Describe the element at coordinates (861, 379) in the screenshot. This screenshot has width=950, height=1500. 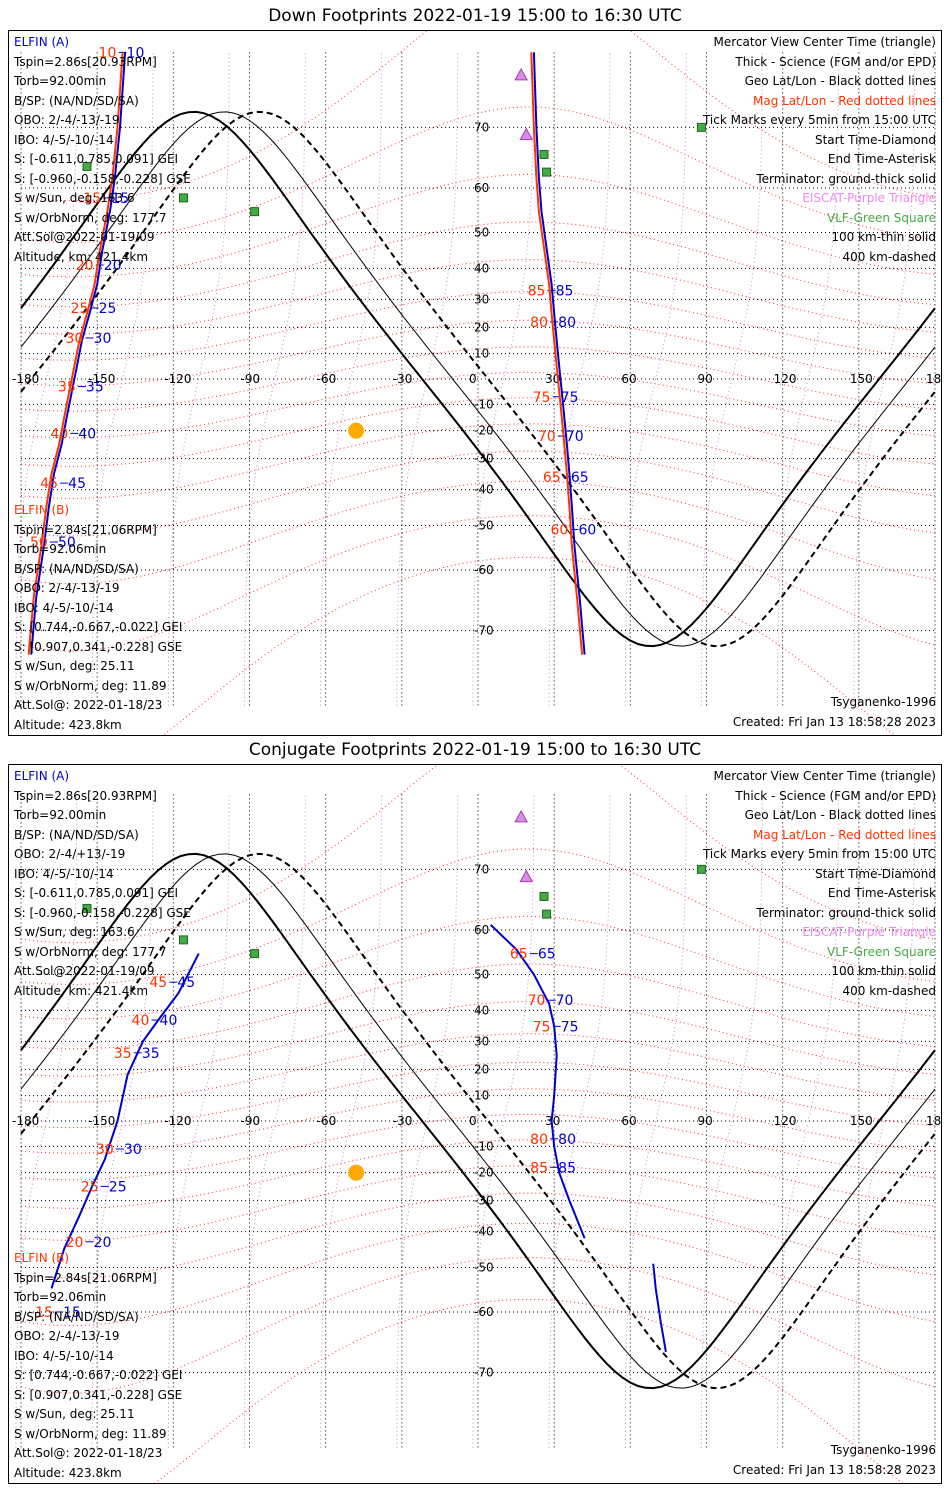
I see `lon-tick-label: 150` at that location.